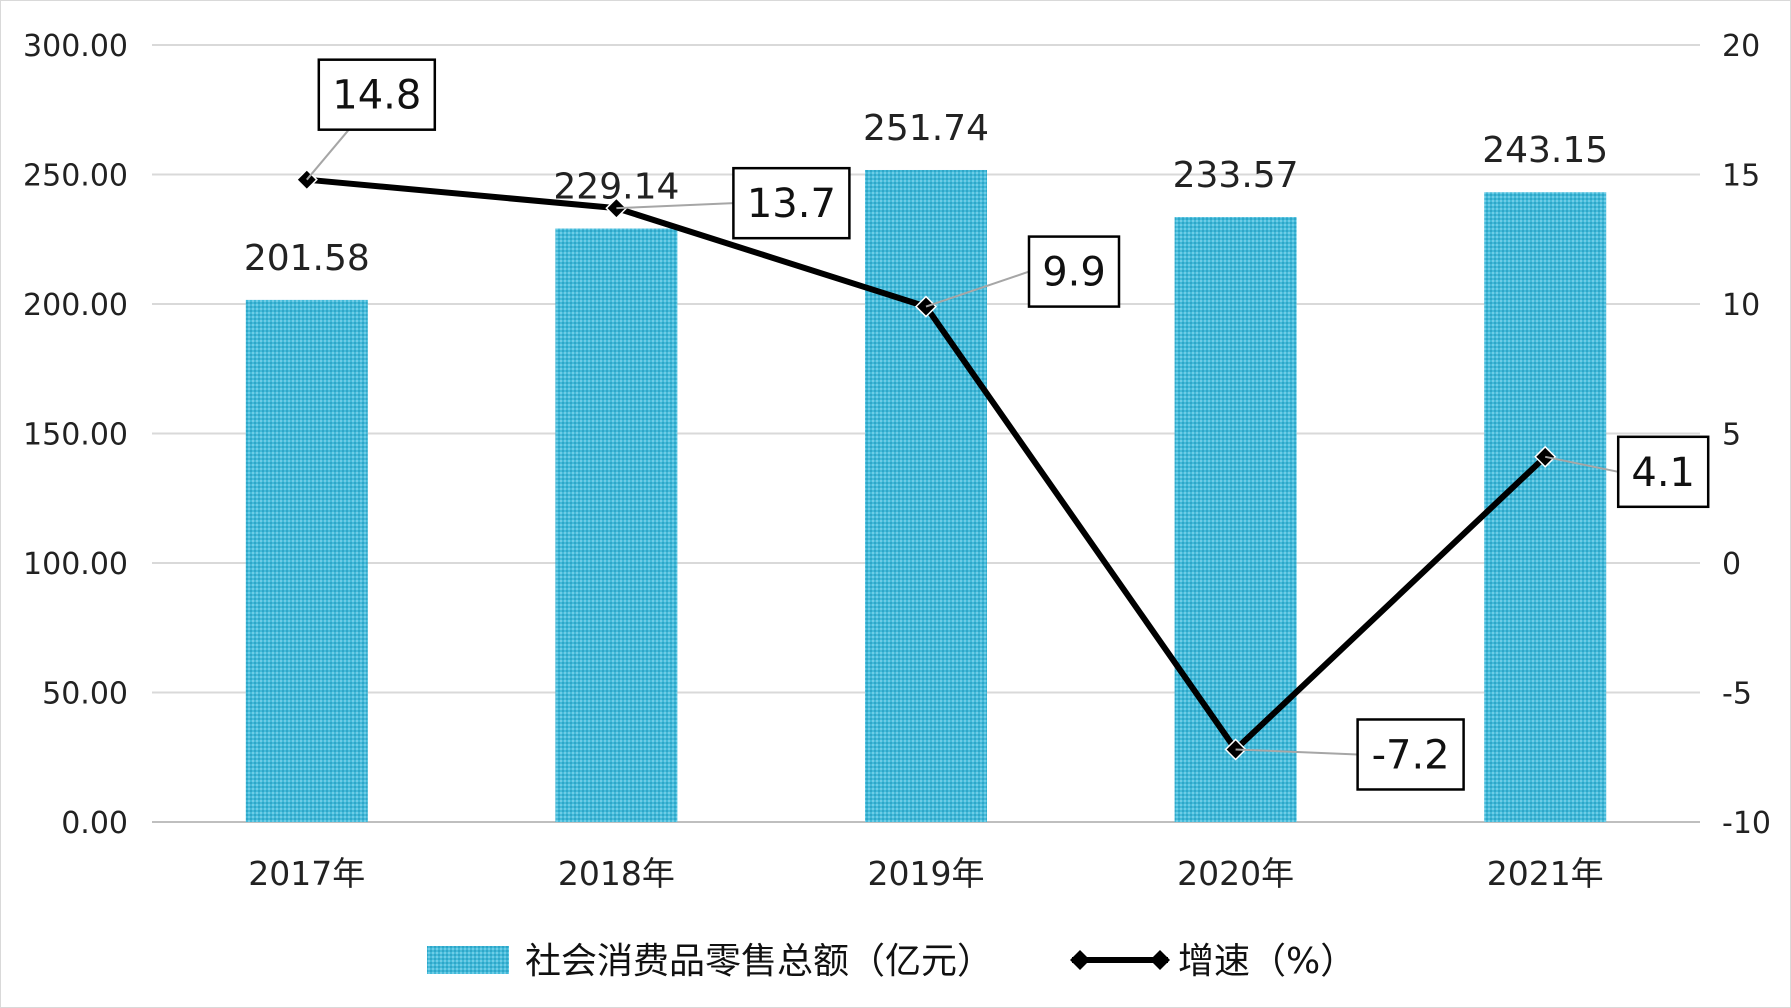 This screenshot has height=1008, width=1791. Describe the element at coordinates (1235, 873) in the screenshot. I see `category-label: 2020年` at that location.